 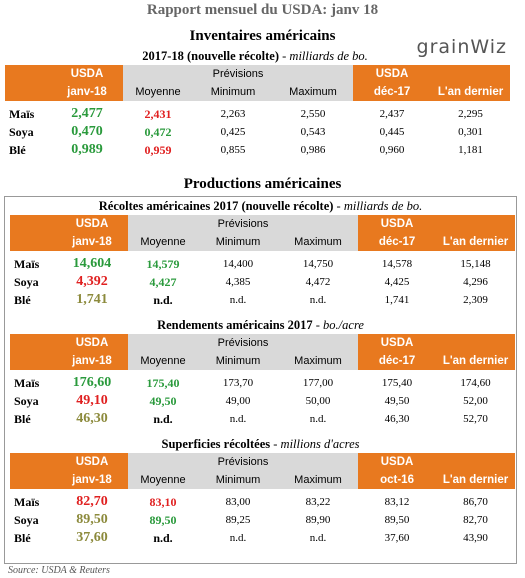 What do you see at coordinates (318, 242) in the screenshot?
I see `header-cell: Maximum` at bounding box center [318, 242].